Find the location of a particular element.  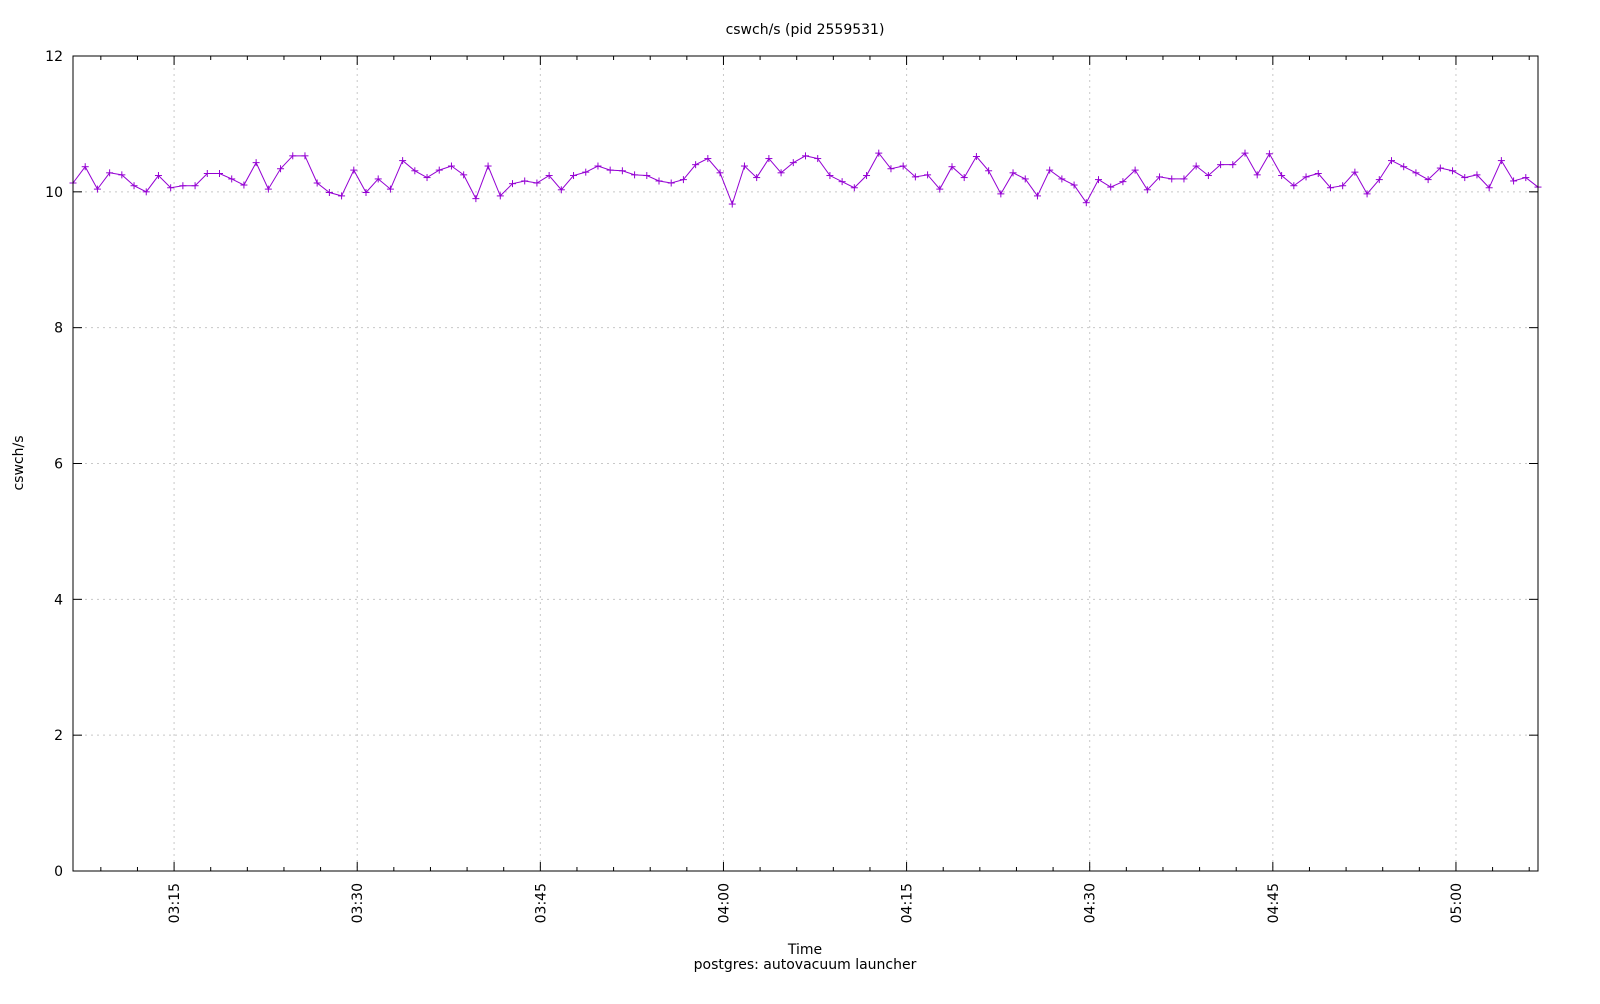

x-tick-label: 03:45 is located at coordinates (541, 903).